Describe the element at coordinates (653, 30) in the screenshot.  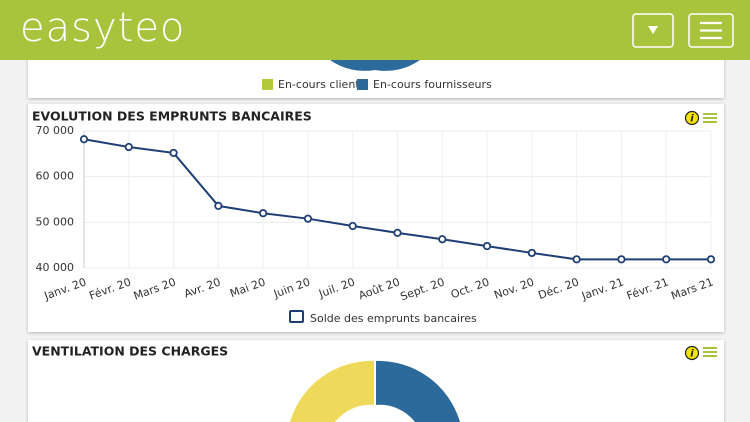
I see `dropdown-button` at that location.